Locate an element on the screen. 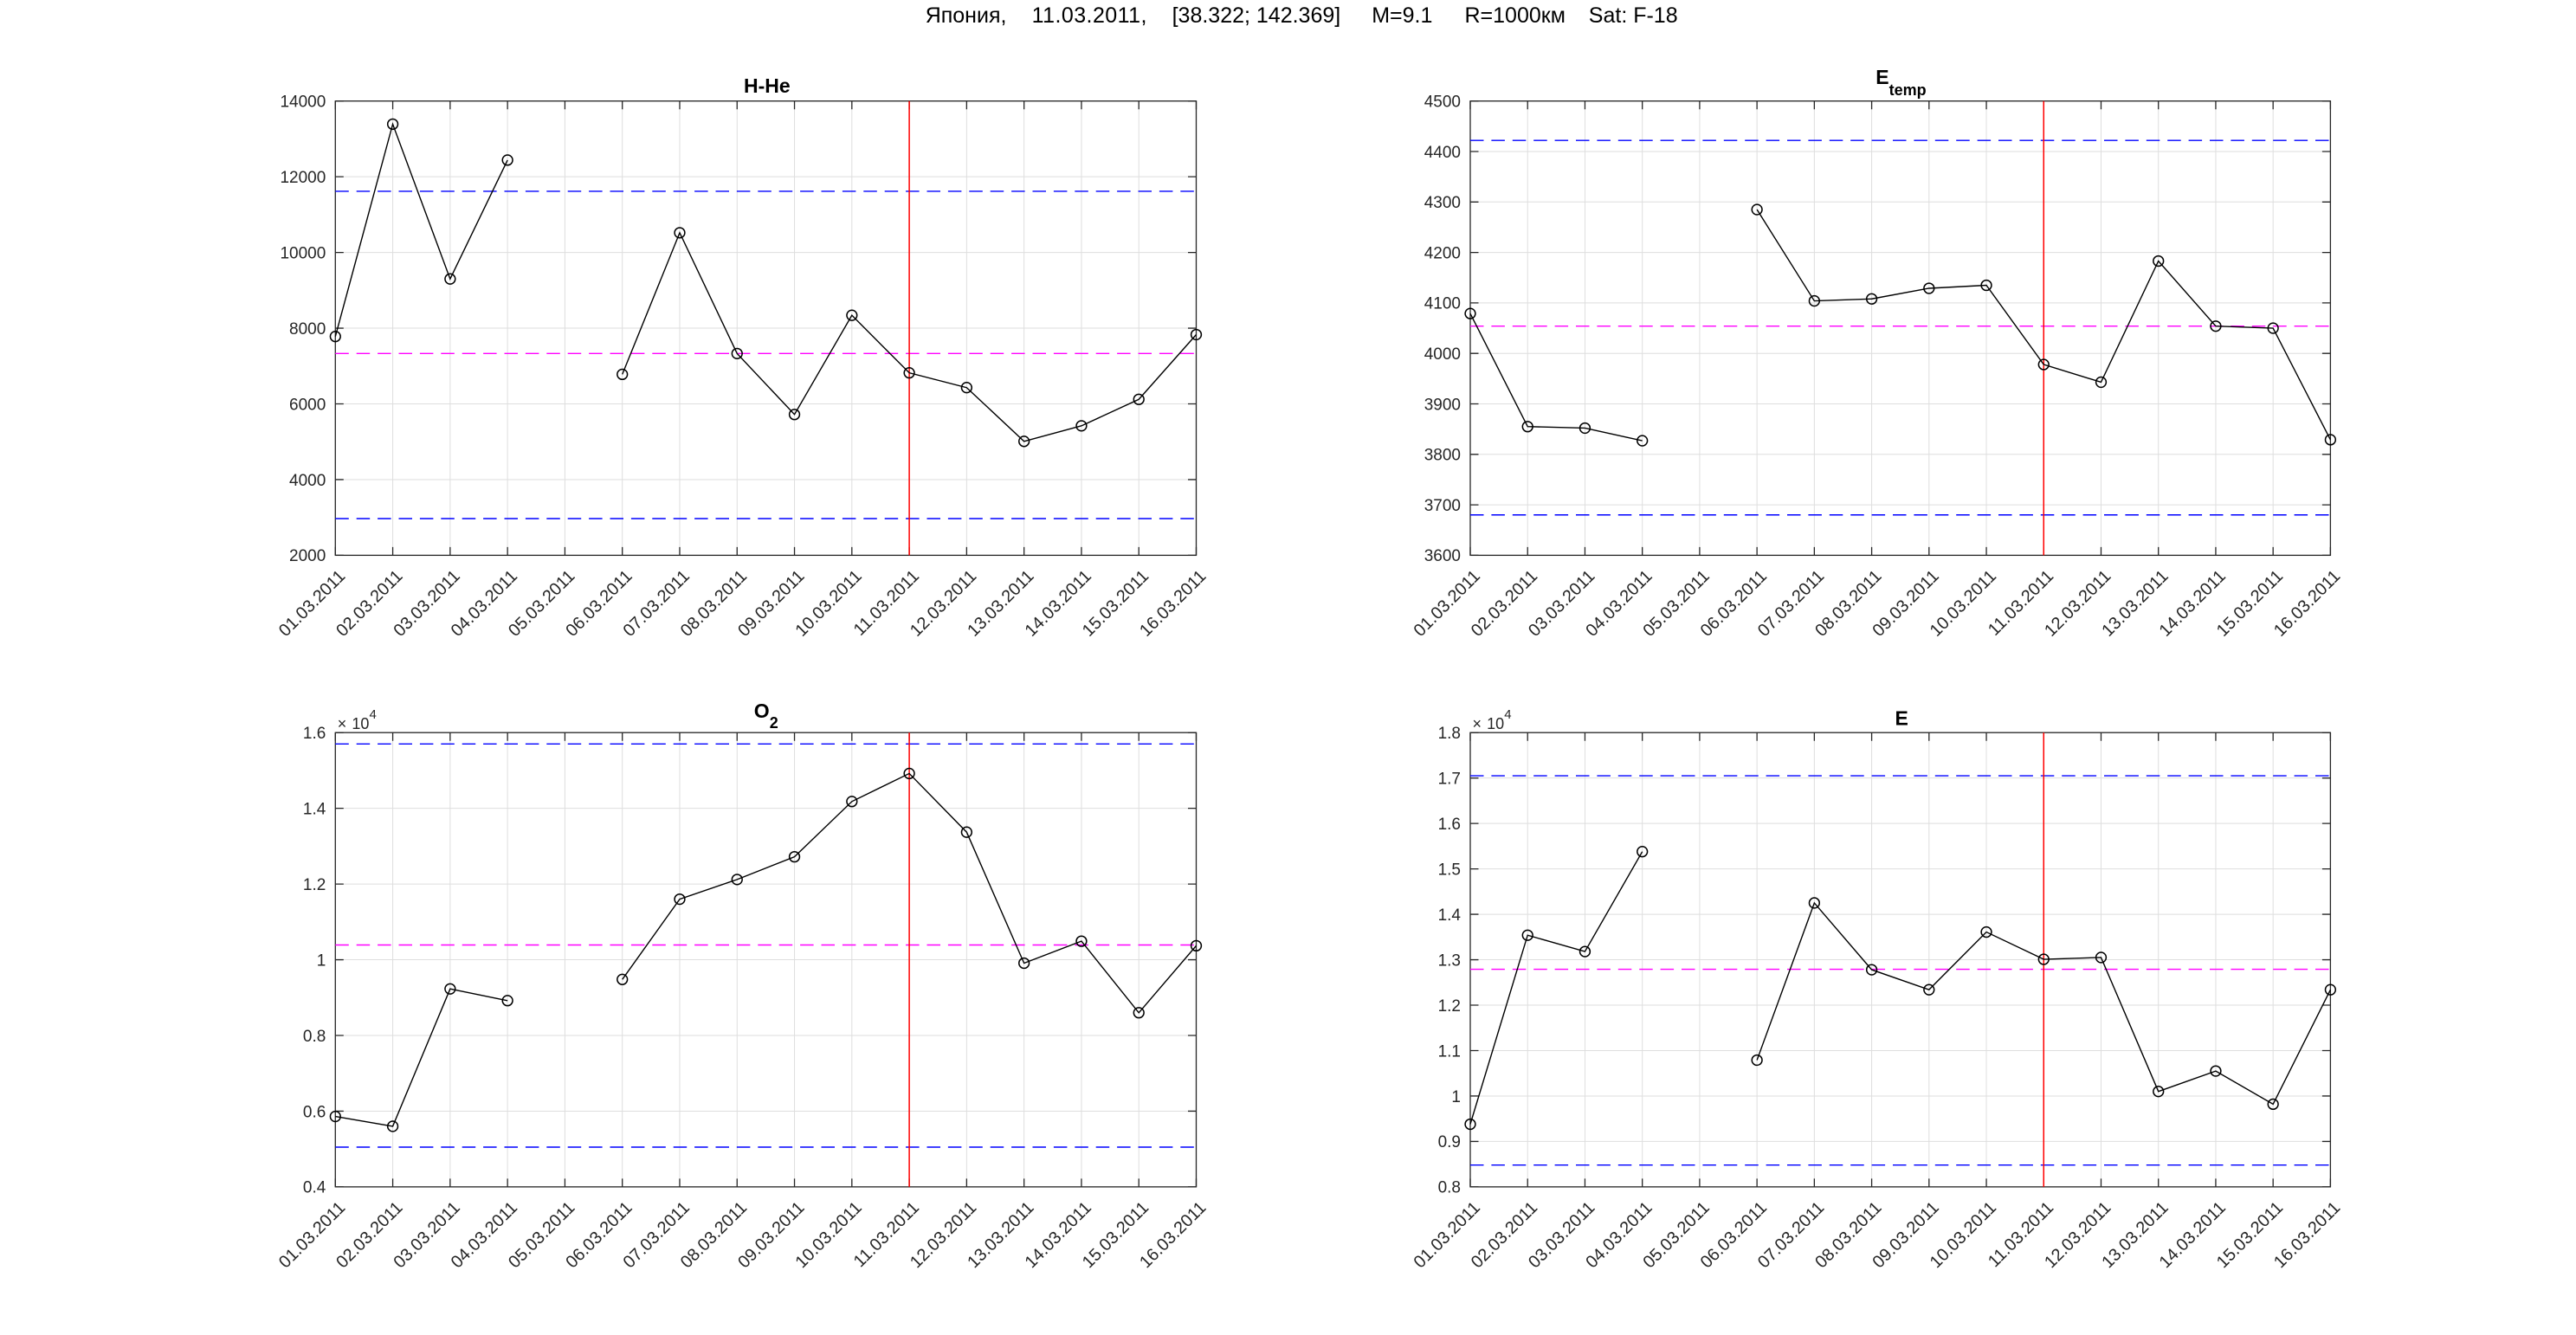 The image size is (2576, 1335). svg-text: 3800 is located at coordinates (1442, 456).